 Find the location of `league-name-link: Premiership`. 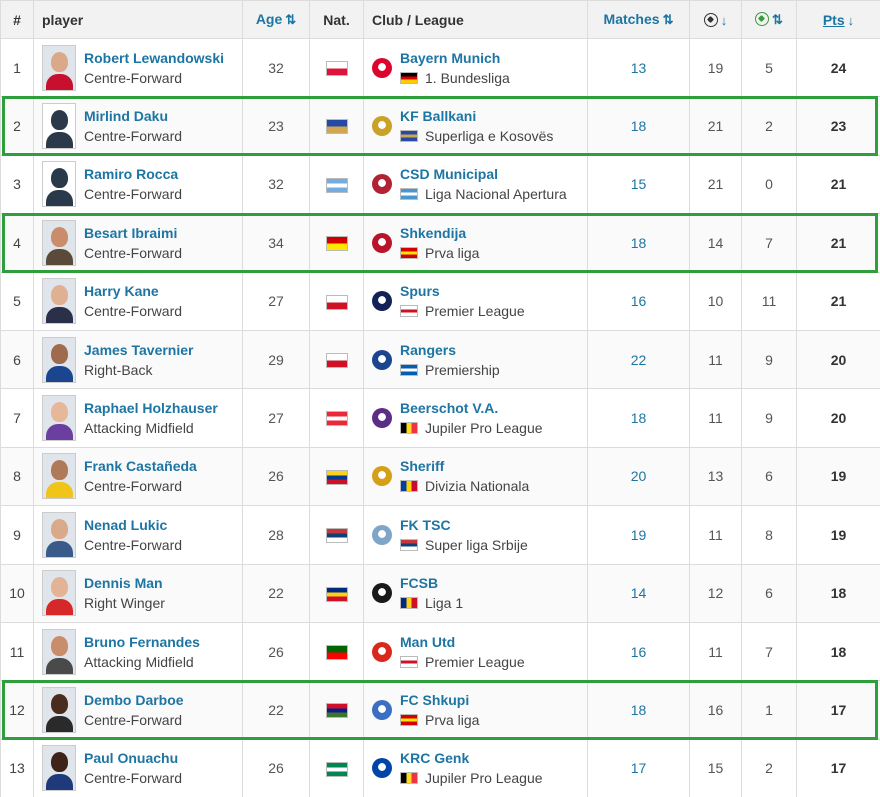

league-name-link: Premiership is located at coordinates (462, 369).